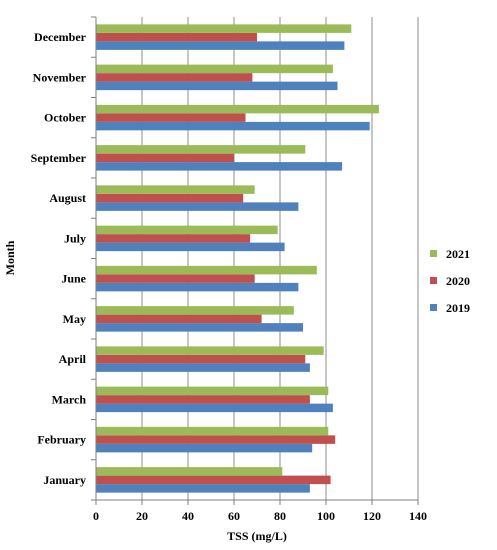 Image resolution: width=497 pixels, height=550 pixels. What do you see at coordinates (214, 69) in the screenshot?
I see `bar-2021-november` at bounding box center [214, 69].